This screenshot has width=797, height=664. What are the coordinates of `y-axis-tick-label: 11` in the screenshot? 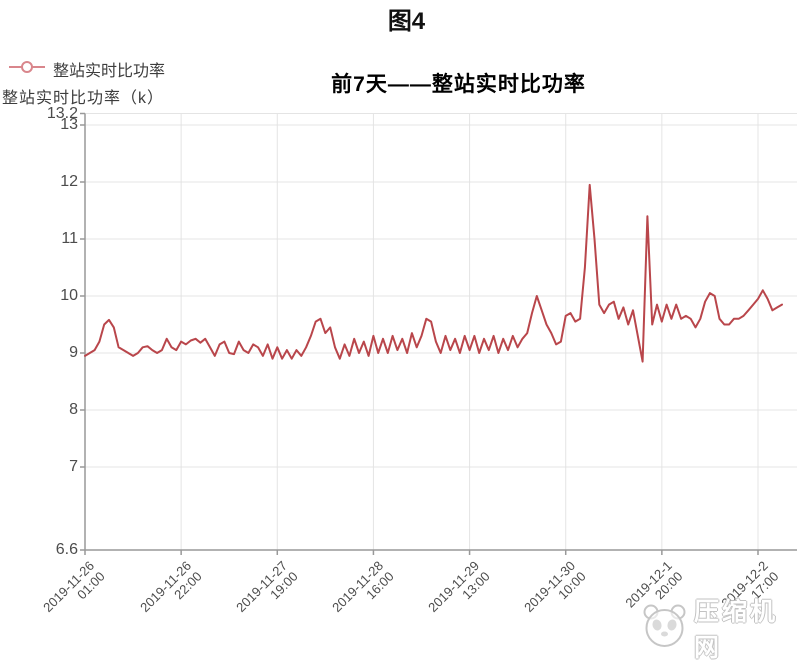 It's located at (69, 238).